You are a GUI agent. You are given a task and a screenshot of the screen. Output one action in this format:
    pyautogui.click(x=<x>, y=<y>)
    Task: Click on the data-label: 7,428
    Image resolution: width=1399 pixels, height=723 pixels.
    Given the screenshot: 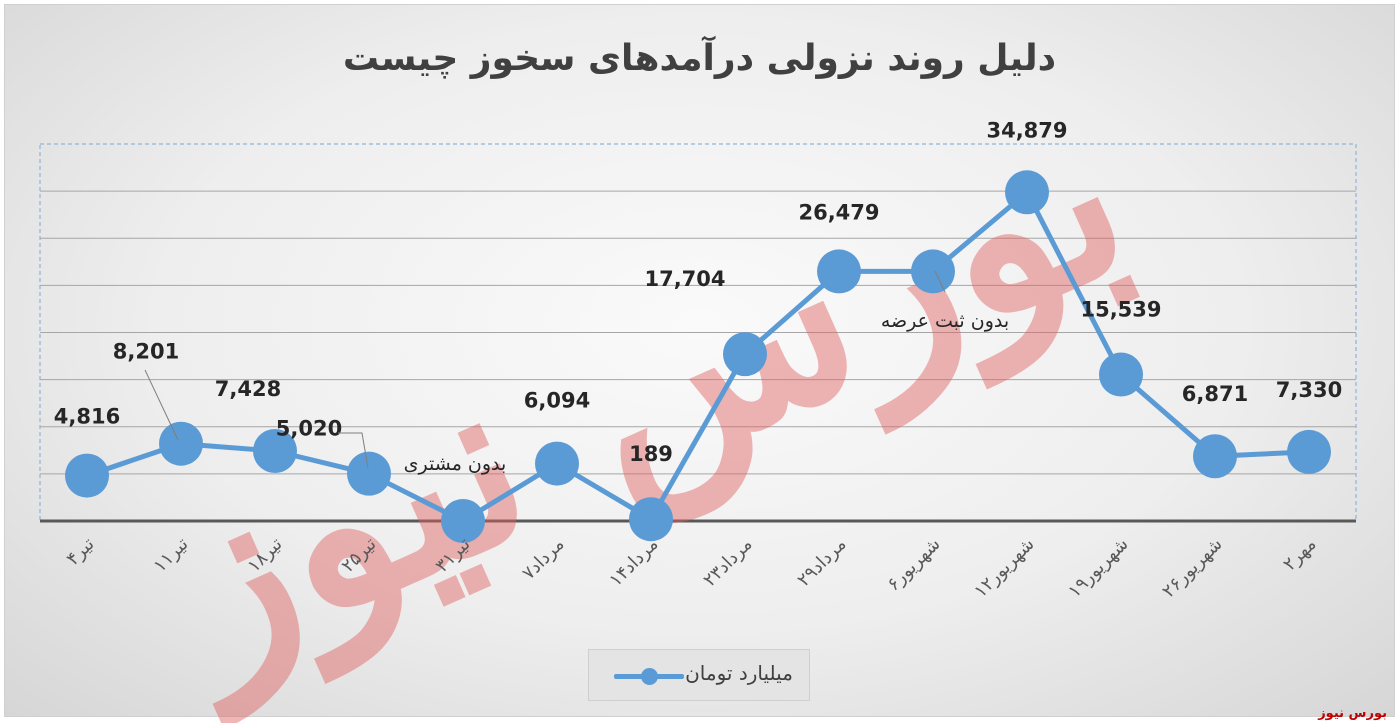 What is the action you would take?
    pyautogui.click(x=248, y=389)
    